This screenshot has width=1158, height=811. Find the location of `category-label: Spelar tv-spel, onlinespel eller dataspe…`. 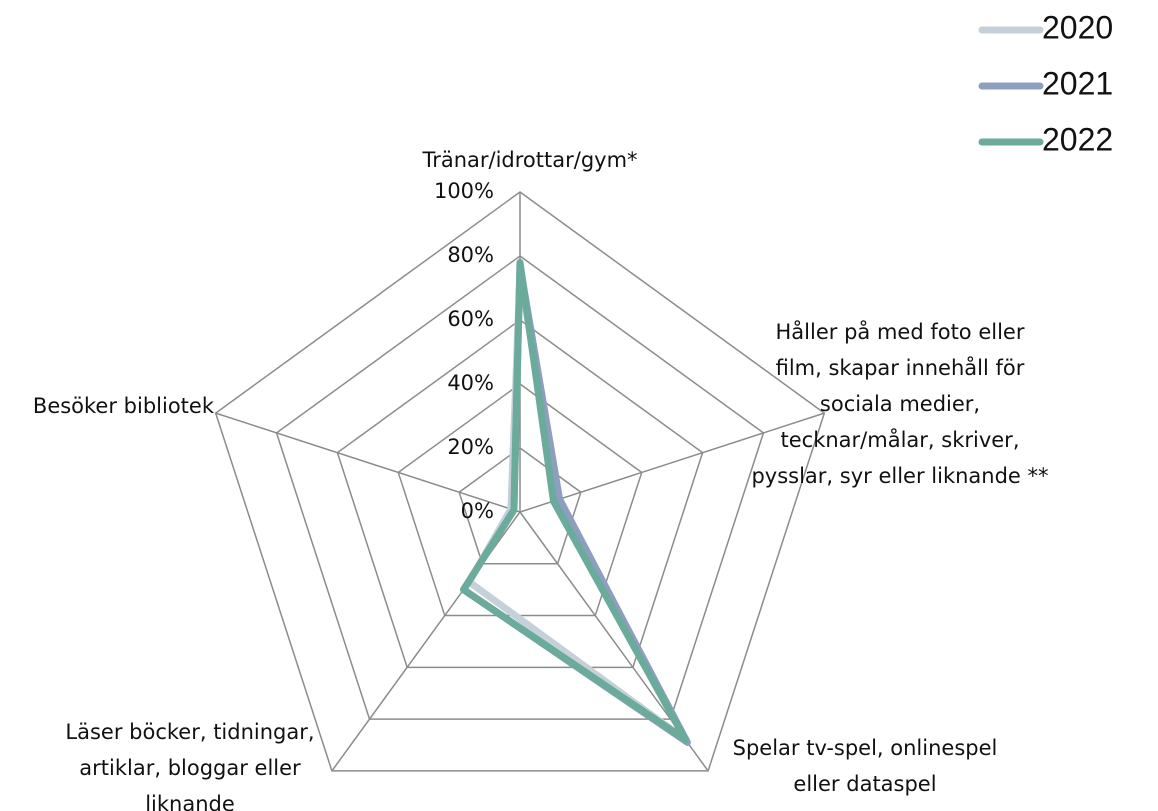

category-label: Spelar tv-spel, onlinespel eller dataspe… is located at coordinates (865, 766).